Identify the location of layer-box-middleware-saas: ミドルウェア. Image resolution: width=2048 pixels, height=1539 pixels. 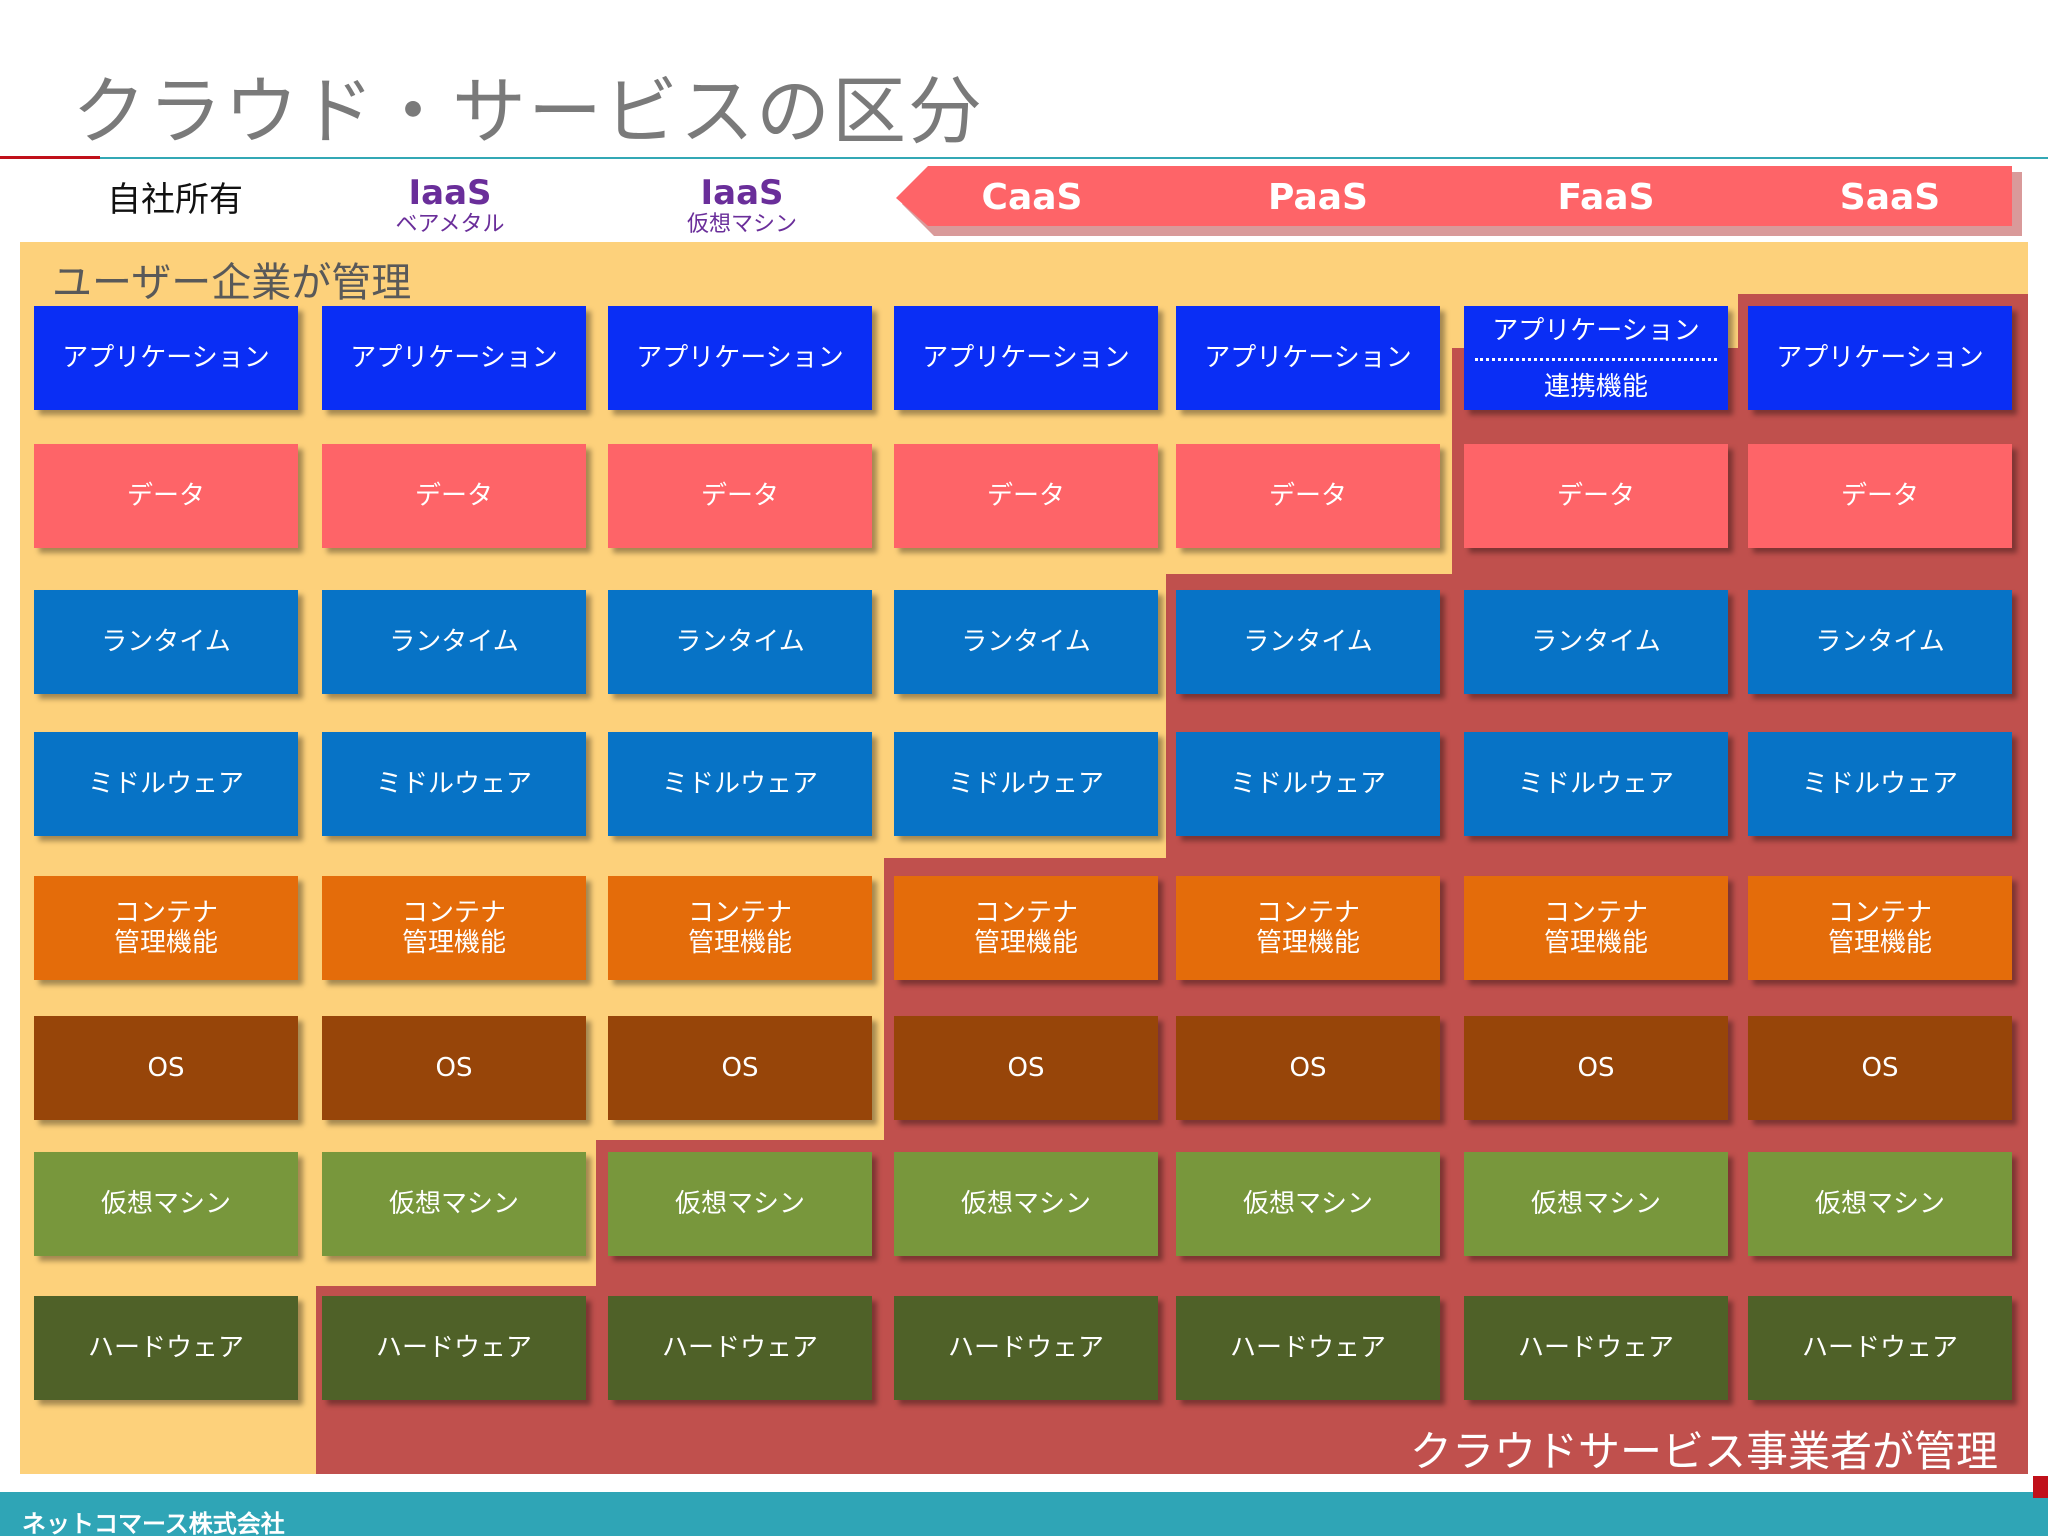
(1880, 784).